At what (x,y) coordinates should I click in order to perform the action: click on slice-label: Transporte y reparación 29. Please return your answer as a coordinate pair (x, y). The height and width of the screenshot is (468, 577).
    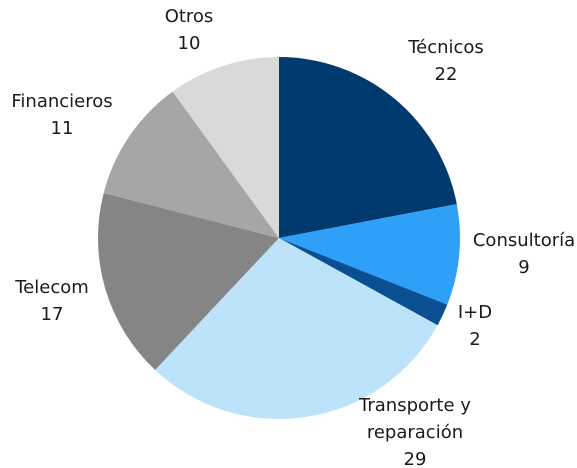
    Looking at the image, I should click on (415, 430).